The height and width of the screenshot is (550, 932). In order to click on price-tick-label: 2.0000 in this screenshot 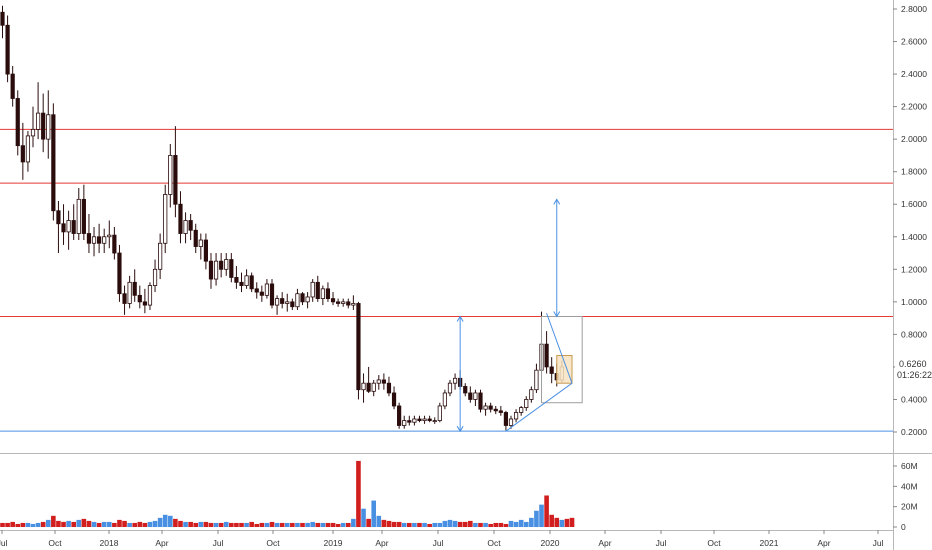, I will do `click(914, 139)`.